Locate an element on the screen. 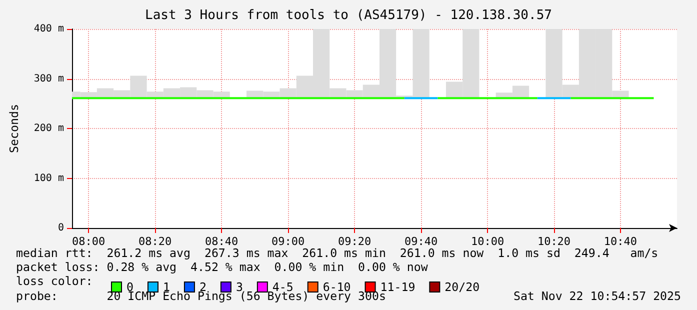  x-tick-label: 10:20 is located at coordinates (554, 241).